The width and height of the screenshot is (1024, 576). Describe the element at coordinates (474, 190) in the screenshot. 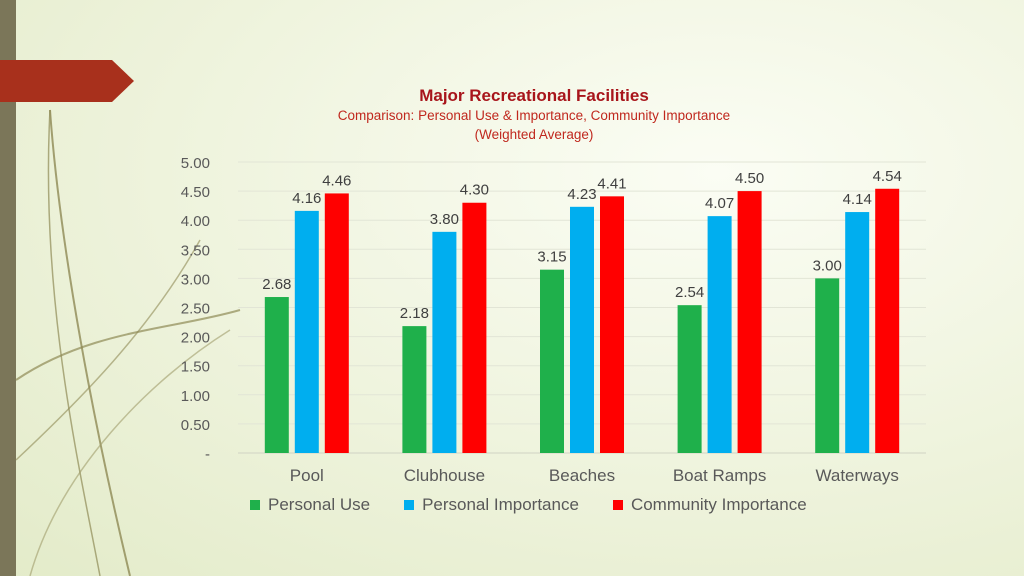

I see `data-label: 4.30` at that location.